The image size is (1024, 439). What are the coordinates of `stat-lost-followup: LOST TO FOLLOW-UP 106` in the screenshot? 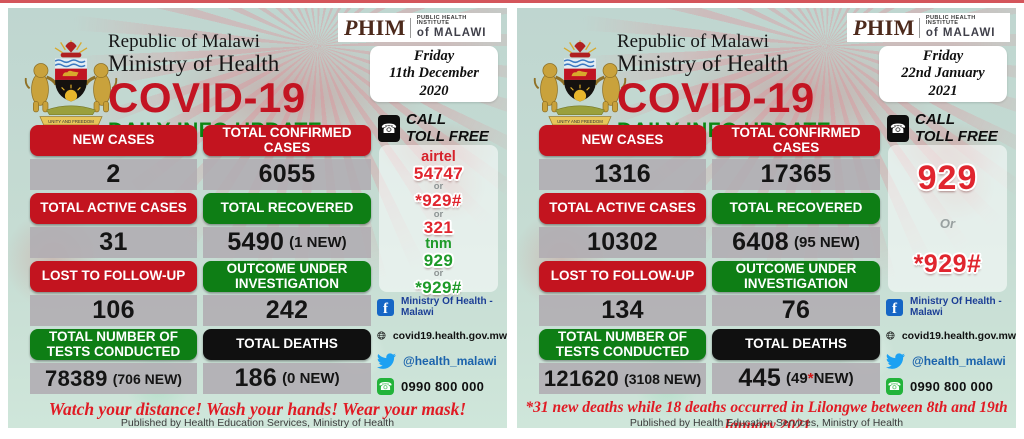 It's located at (113, 293).